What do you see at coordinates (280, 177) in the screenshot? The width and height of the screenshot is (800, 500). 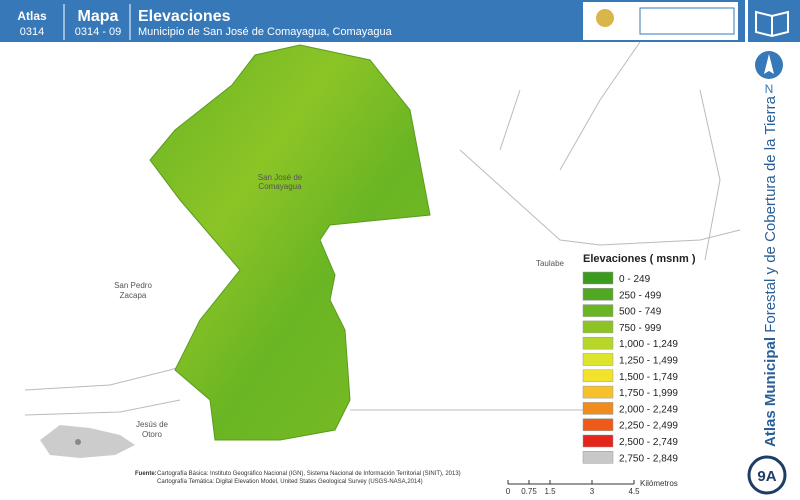 I see `place-label: San José de` at bounding box center [280, 177].